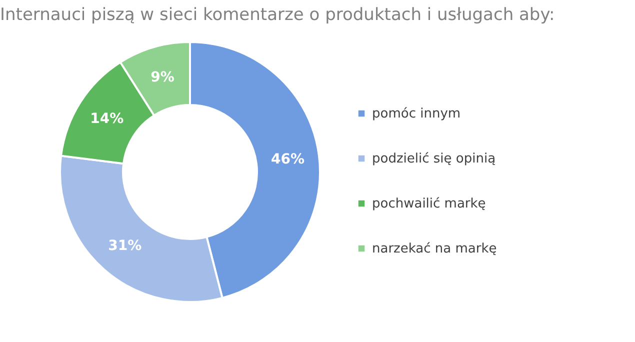  What do you see at coordinates (416, 114) in the screenshot?
I see `legend-label: pomóc innym` at bounding box center [416, 114].